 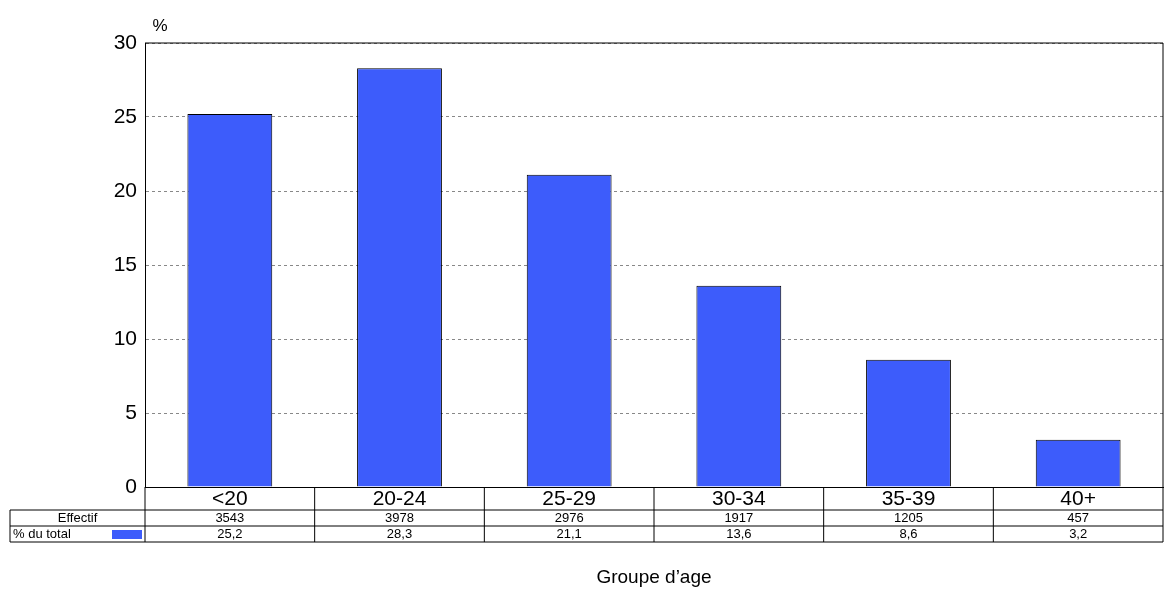 What do you see at coordinates (131, 411) in the screenshot?
I see `y-tick-label: 5` at bounding box center [131, 411].